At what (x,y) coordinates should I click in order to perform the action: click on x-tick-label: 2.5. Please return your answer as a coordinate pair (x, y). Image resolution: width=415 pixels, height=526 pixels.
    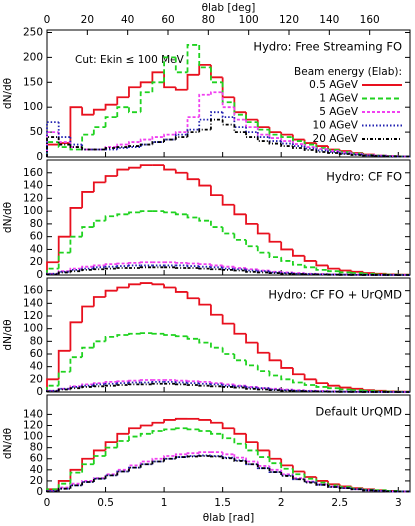
    Looking at the image, I should click on (339, 503).